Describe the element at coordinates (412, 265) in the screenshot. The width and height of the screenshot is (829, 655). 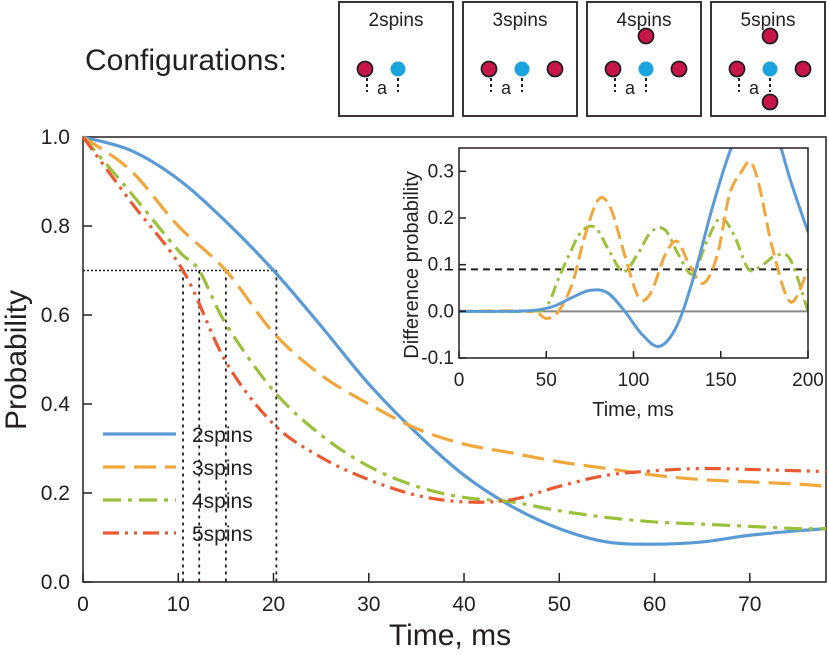
I see `inset-y-axis-label: Difference probability` at that location.